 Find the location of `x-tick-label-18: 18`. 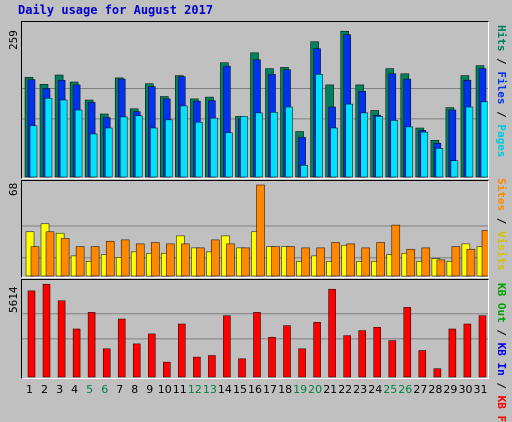

x-tick-label-18: 18 is located at coordinates (285, 389).